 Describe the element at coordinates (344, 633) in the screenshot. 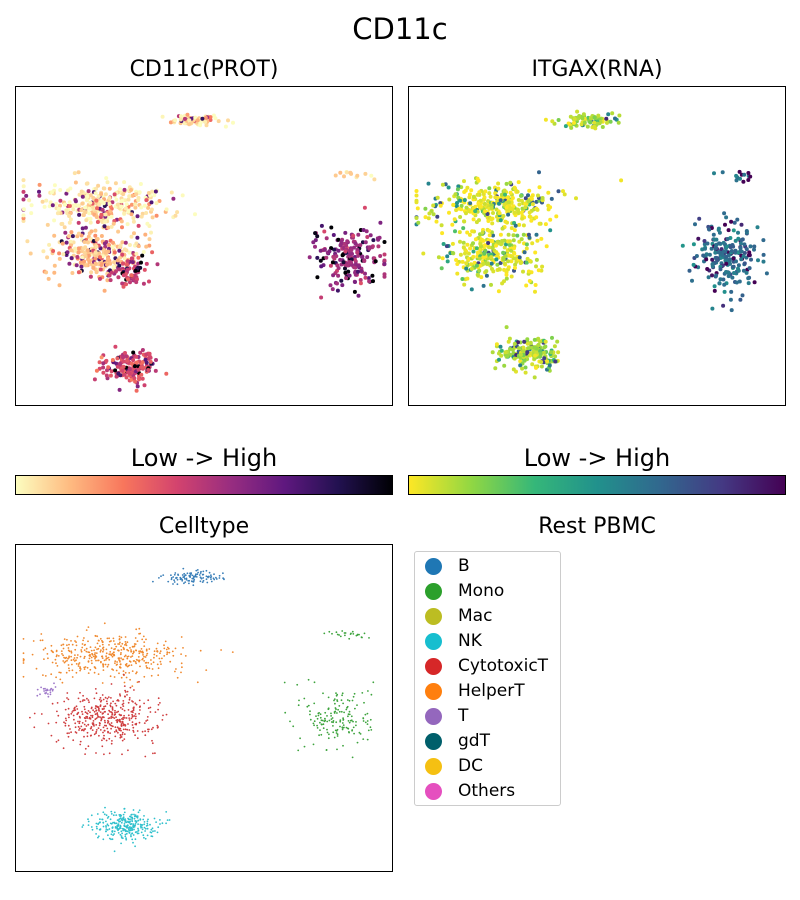

I see `cell-point-mono-small` at that location.